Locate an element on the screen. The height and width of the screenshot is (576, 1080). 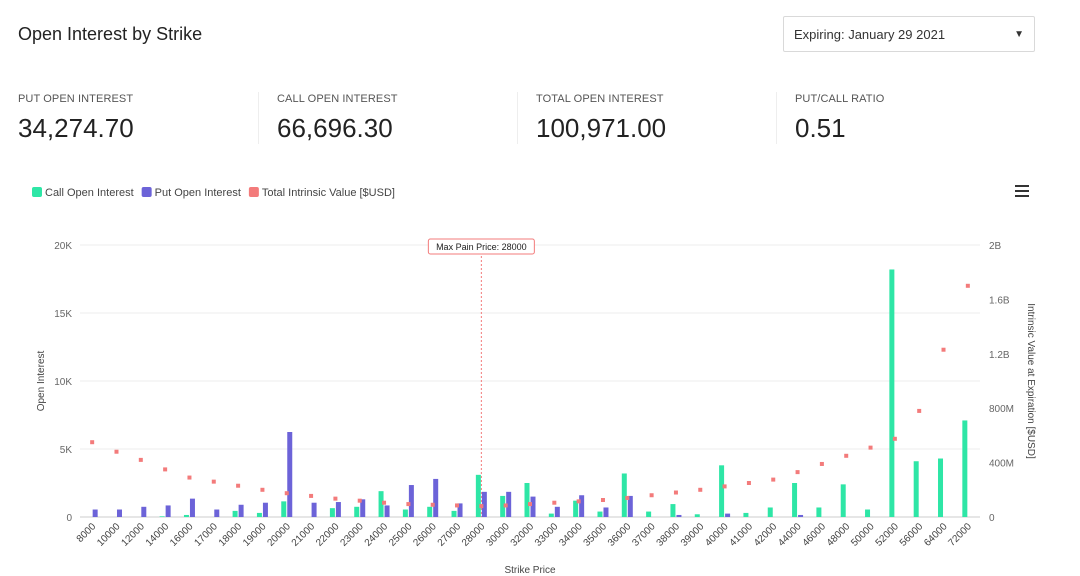
x-tick-label: 38000 is located at coordinates (669, 535).